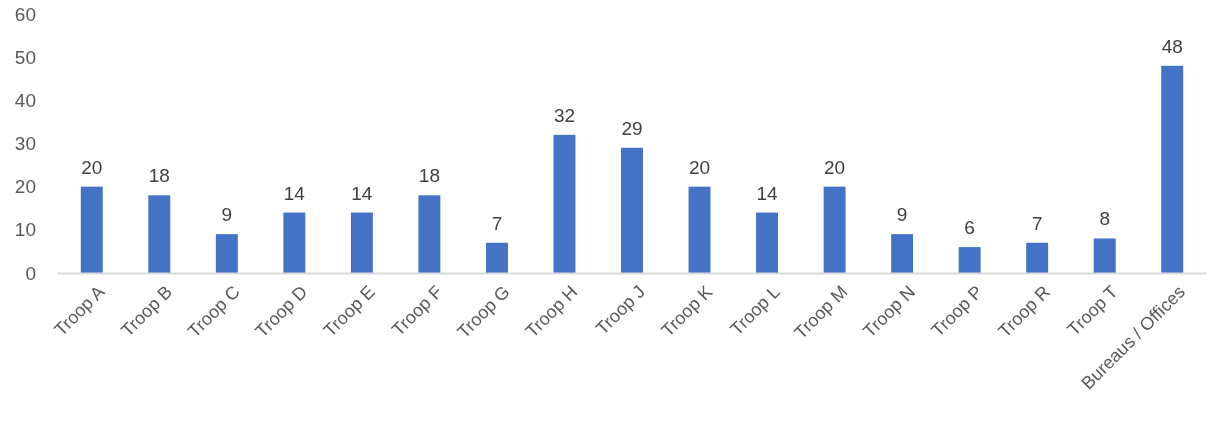 The height and width of the screenshot is (427, 1208). What do you see at coordinates (632, 128) in the screenshot?
I see `data-label: 29` at bounding box center [632, 128].